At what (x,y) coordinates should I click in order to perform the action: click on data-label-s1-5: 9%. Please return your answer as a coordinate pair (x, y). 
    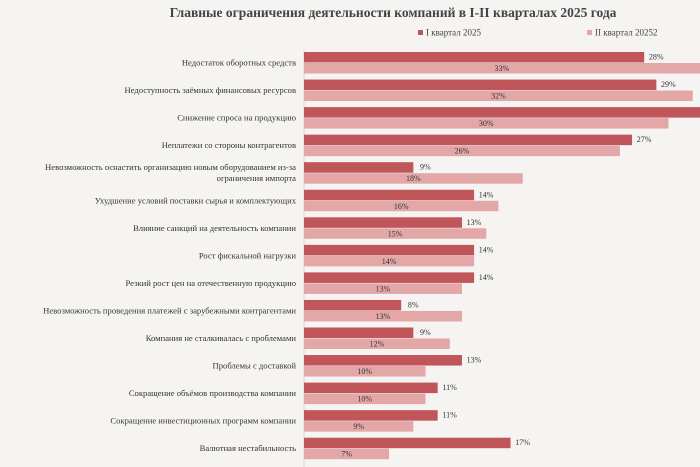
    Looking at the image, I should click on (425, 167).